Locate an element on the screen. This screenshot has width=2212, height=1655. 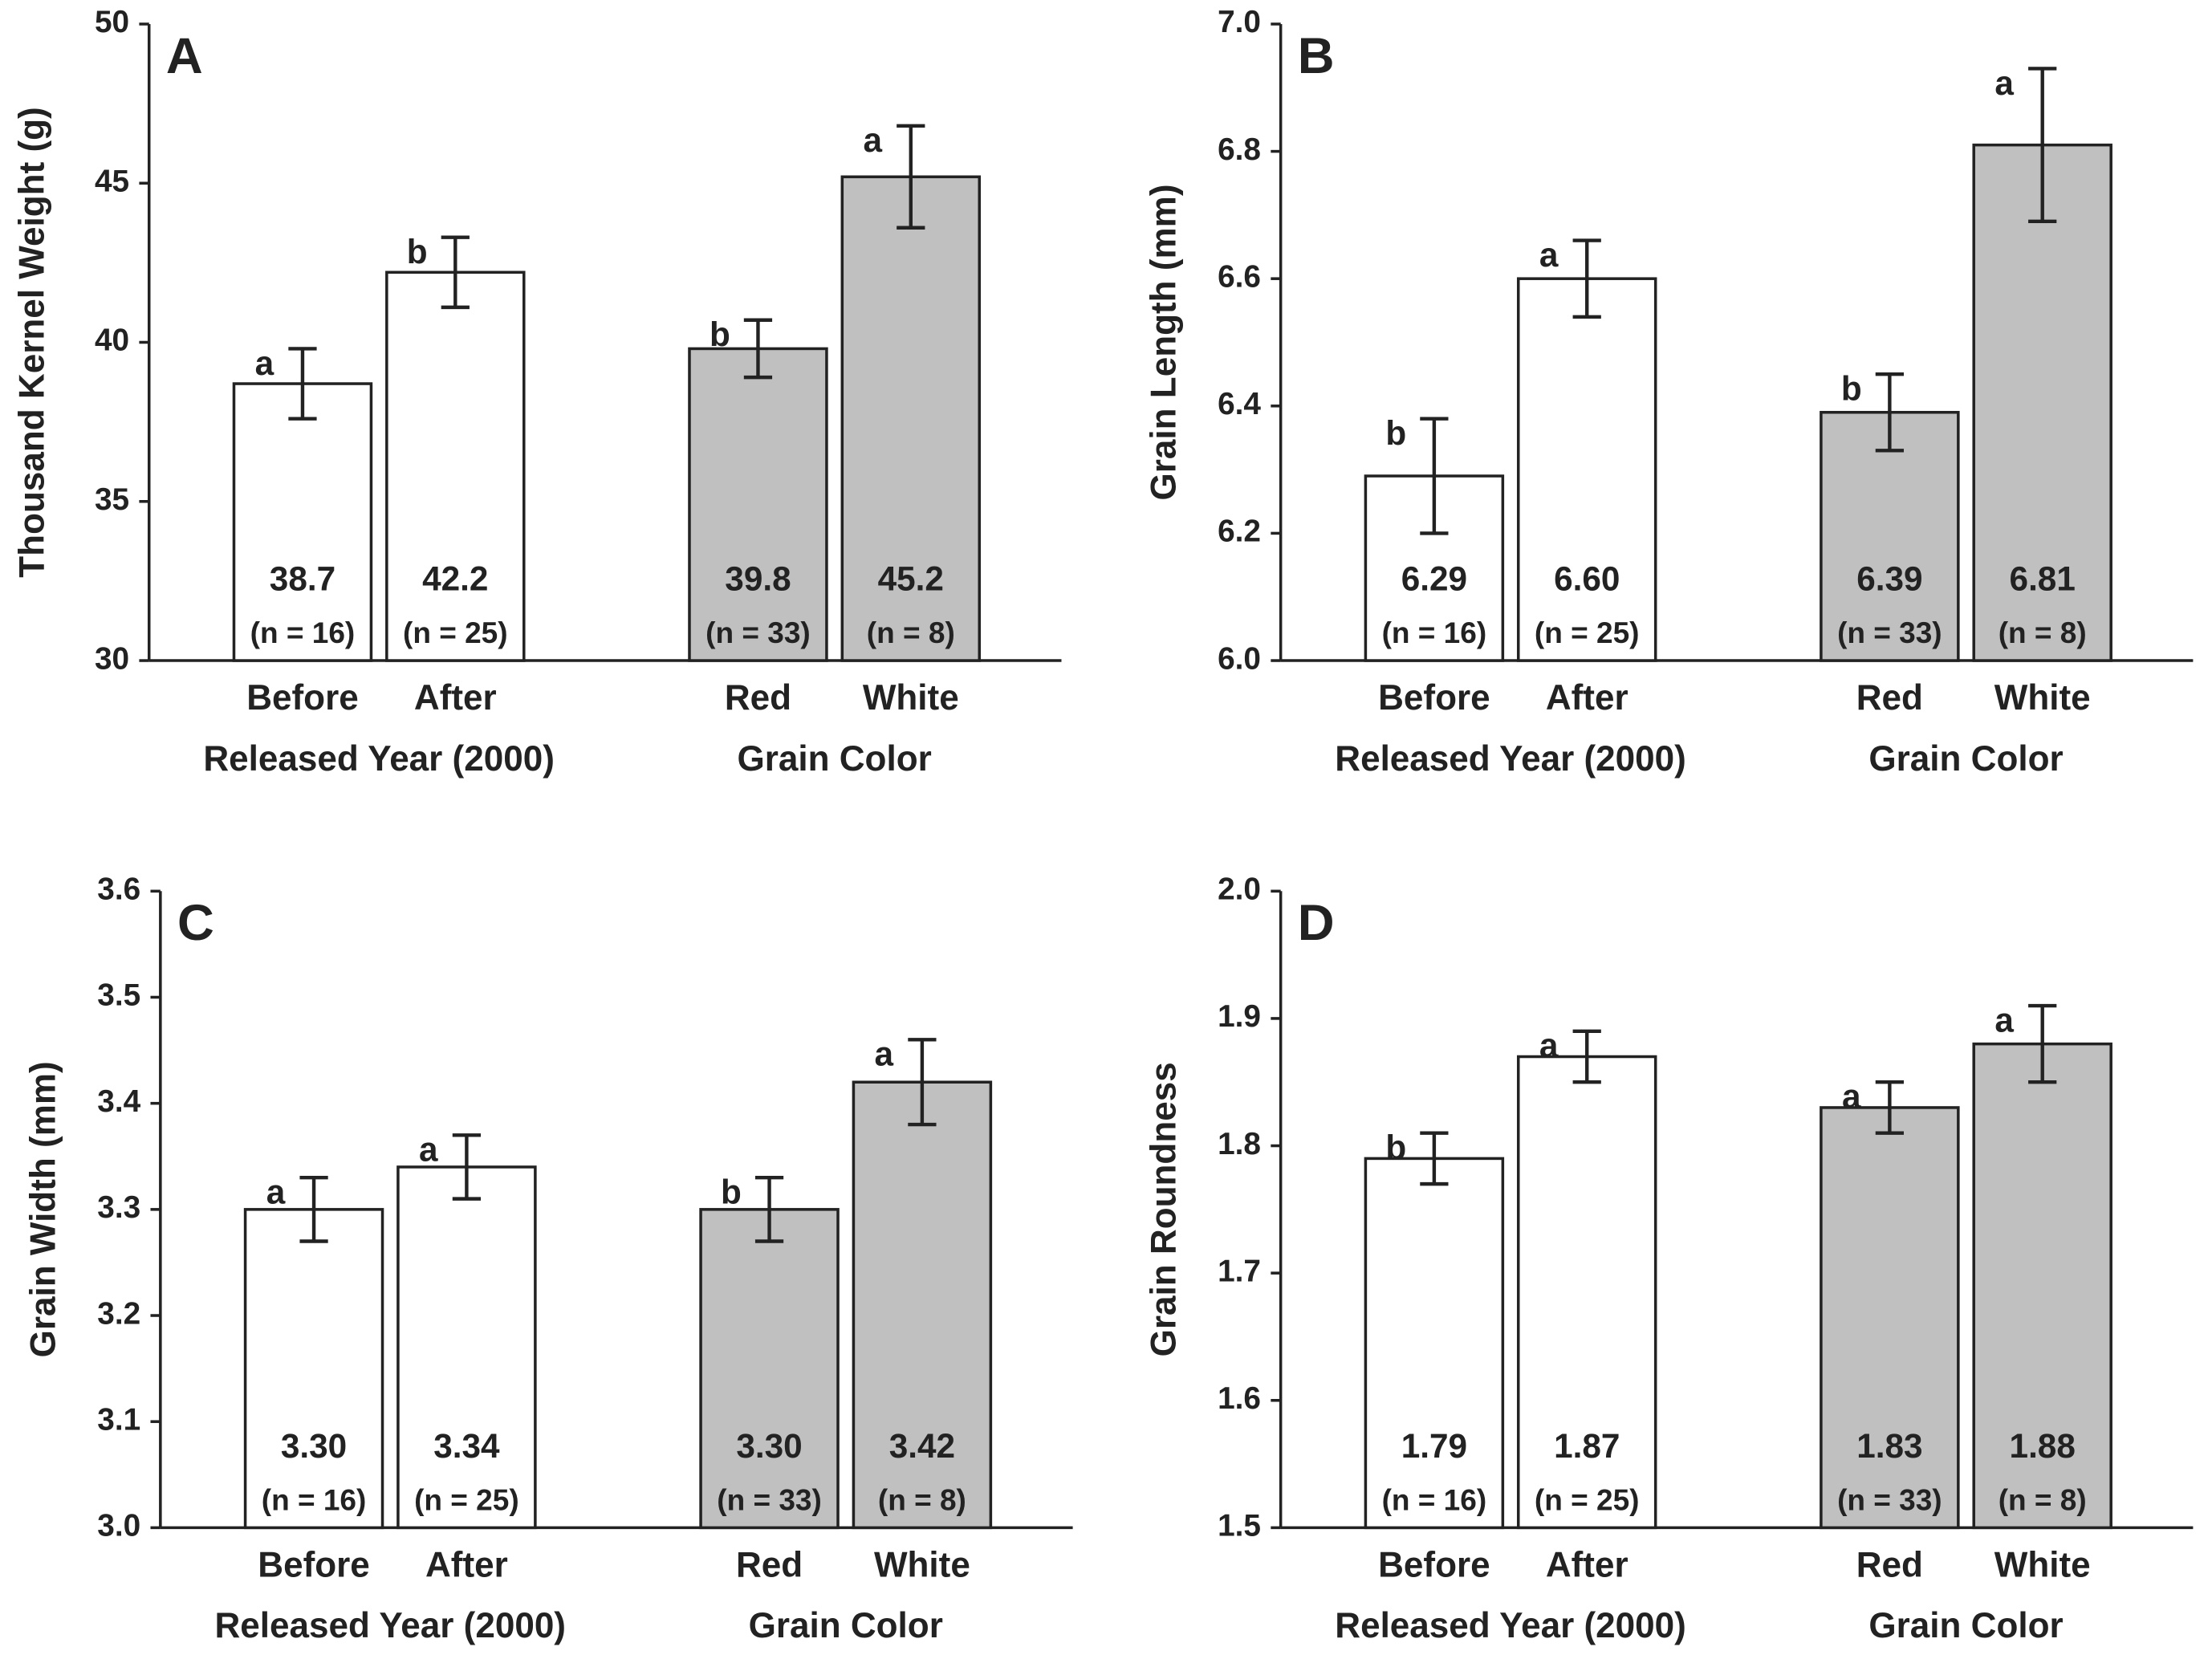
value-label: 6.39 is located at coordinates (1889, 579).